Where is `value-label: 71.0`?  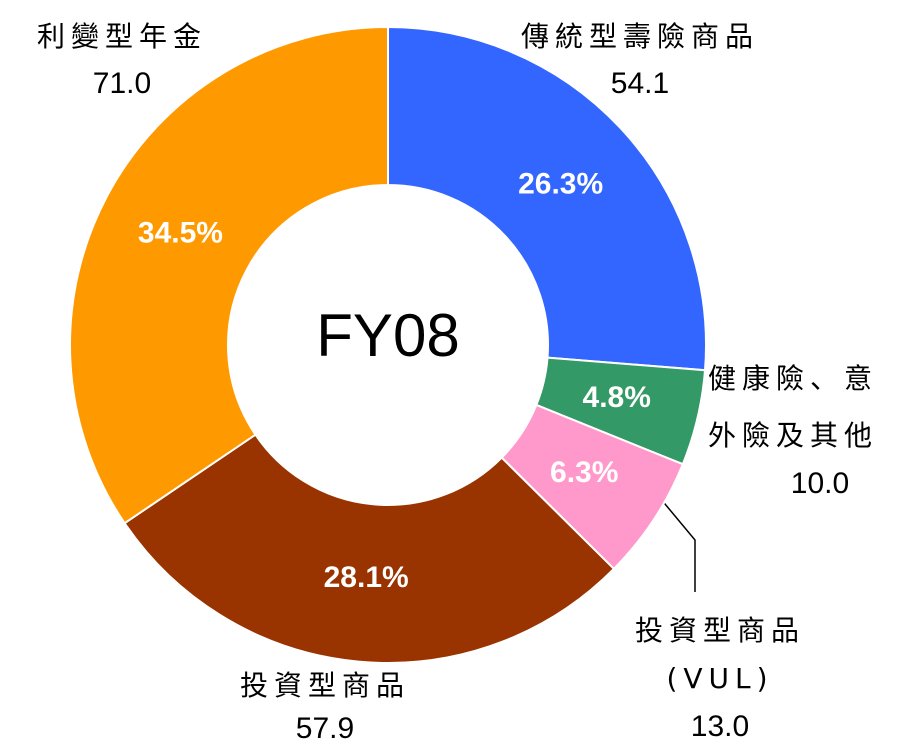
value-label: 71.0 is located at coordinates (122, 83).